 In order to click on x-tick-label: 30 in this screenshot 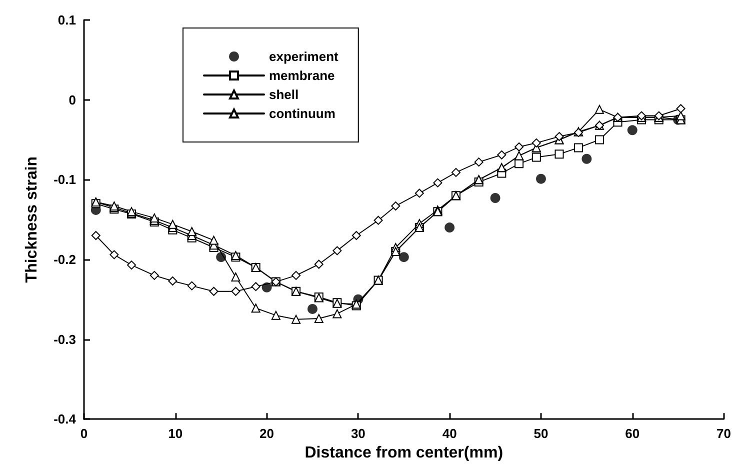, I will do `click(358, 434)`.